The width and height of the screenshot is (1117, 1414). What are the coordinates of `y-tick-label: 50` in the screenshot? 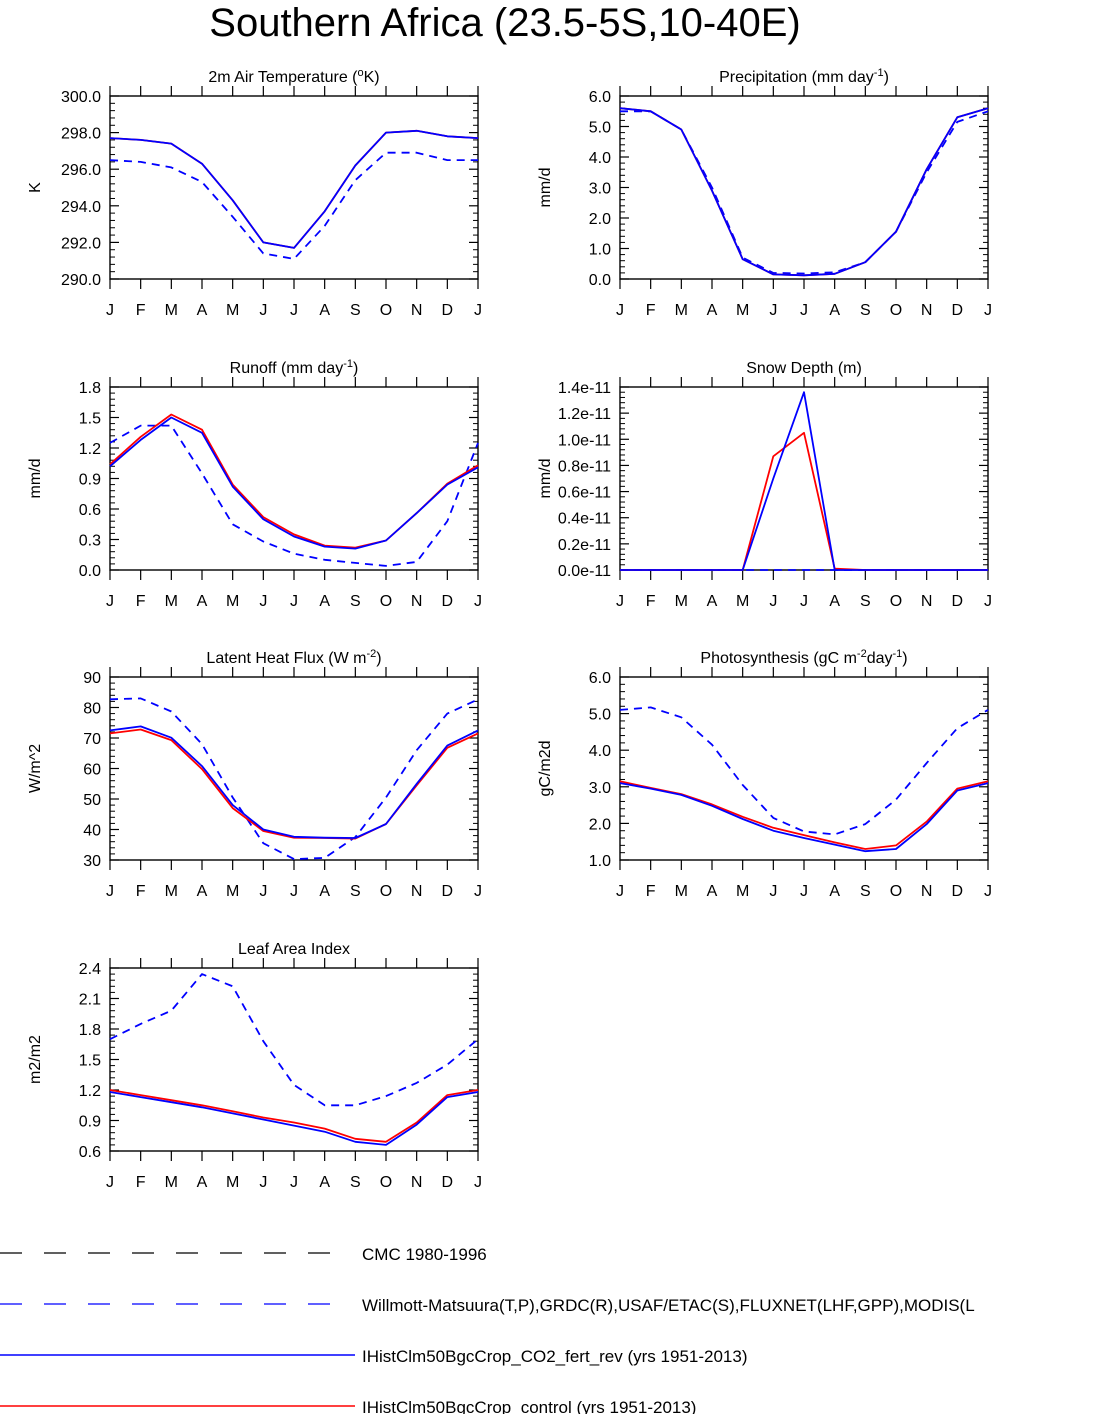 It's located at (92, 800).